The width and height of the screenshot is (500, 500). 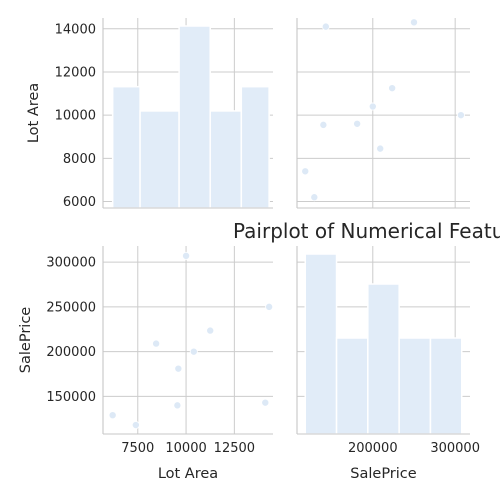 I want to click on sale-price-ytick-label-3: 300000, so click(x=71, y=263).